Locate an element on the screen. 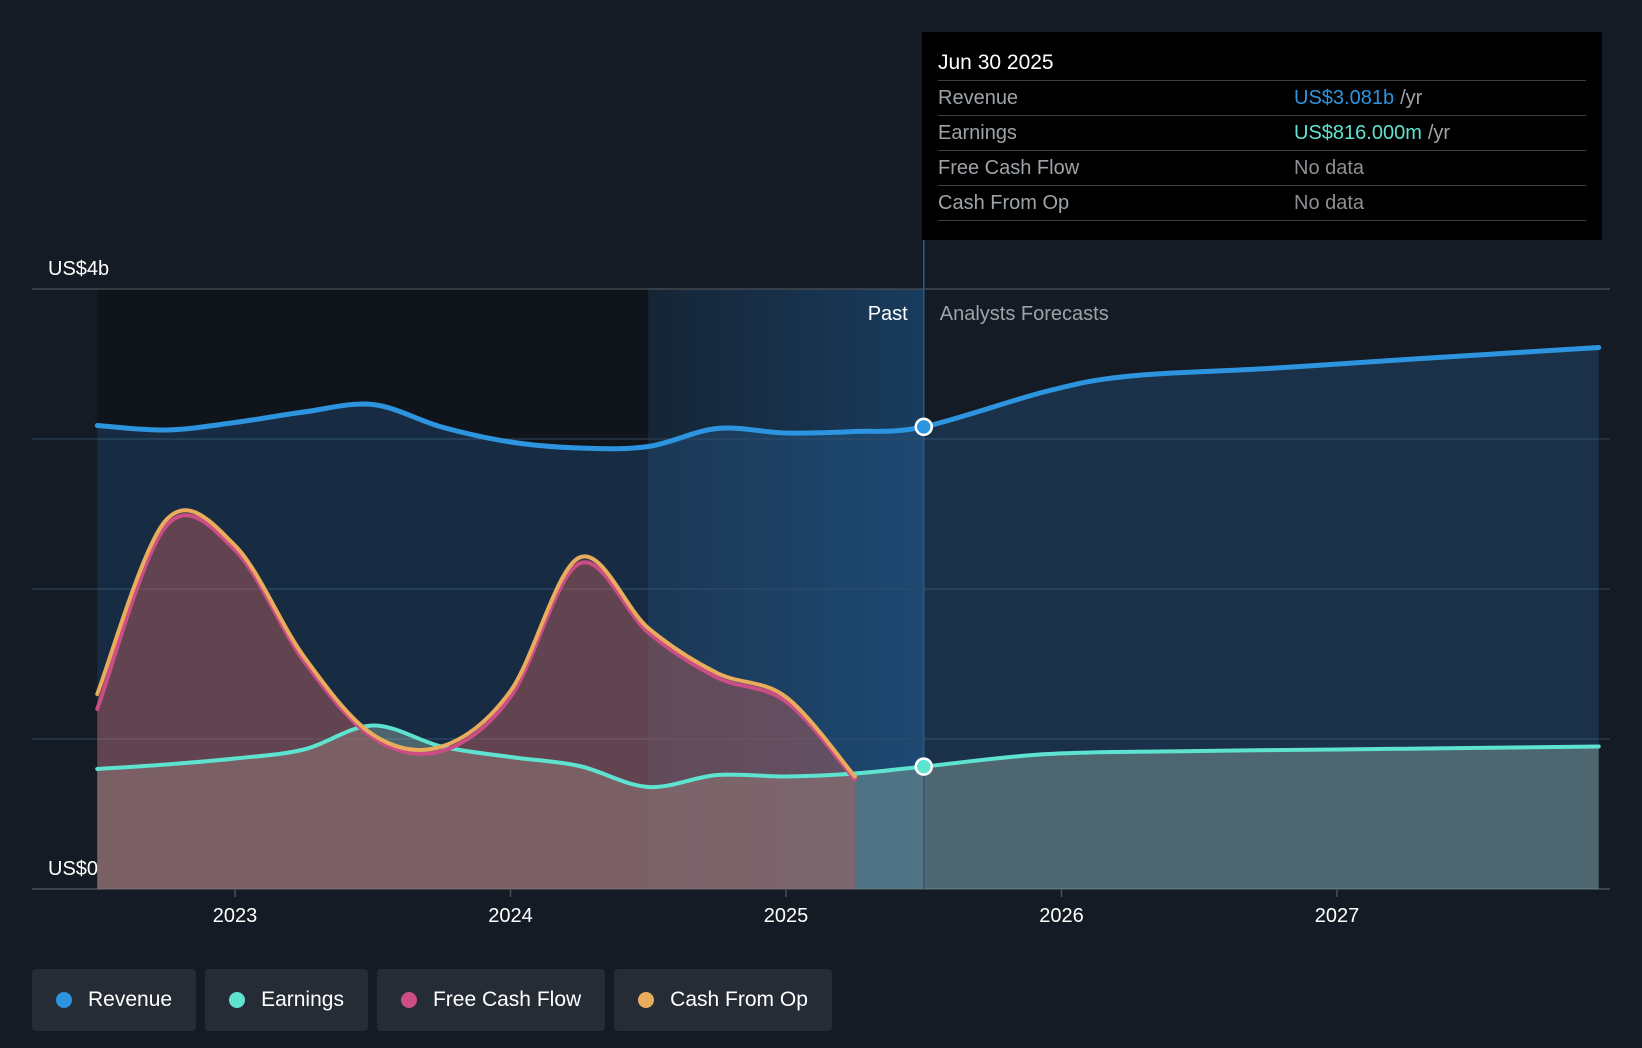  x-tick-label: 2026 is located at coordinates (1061, 916).